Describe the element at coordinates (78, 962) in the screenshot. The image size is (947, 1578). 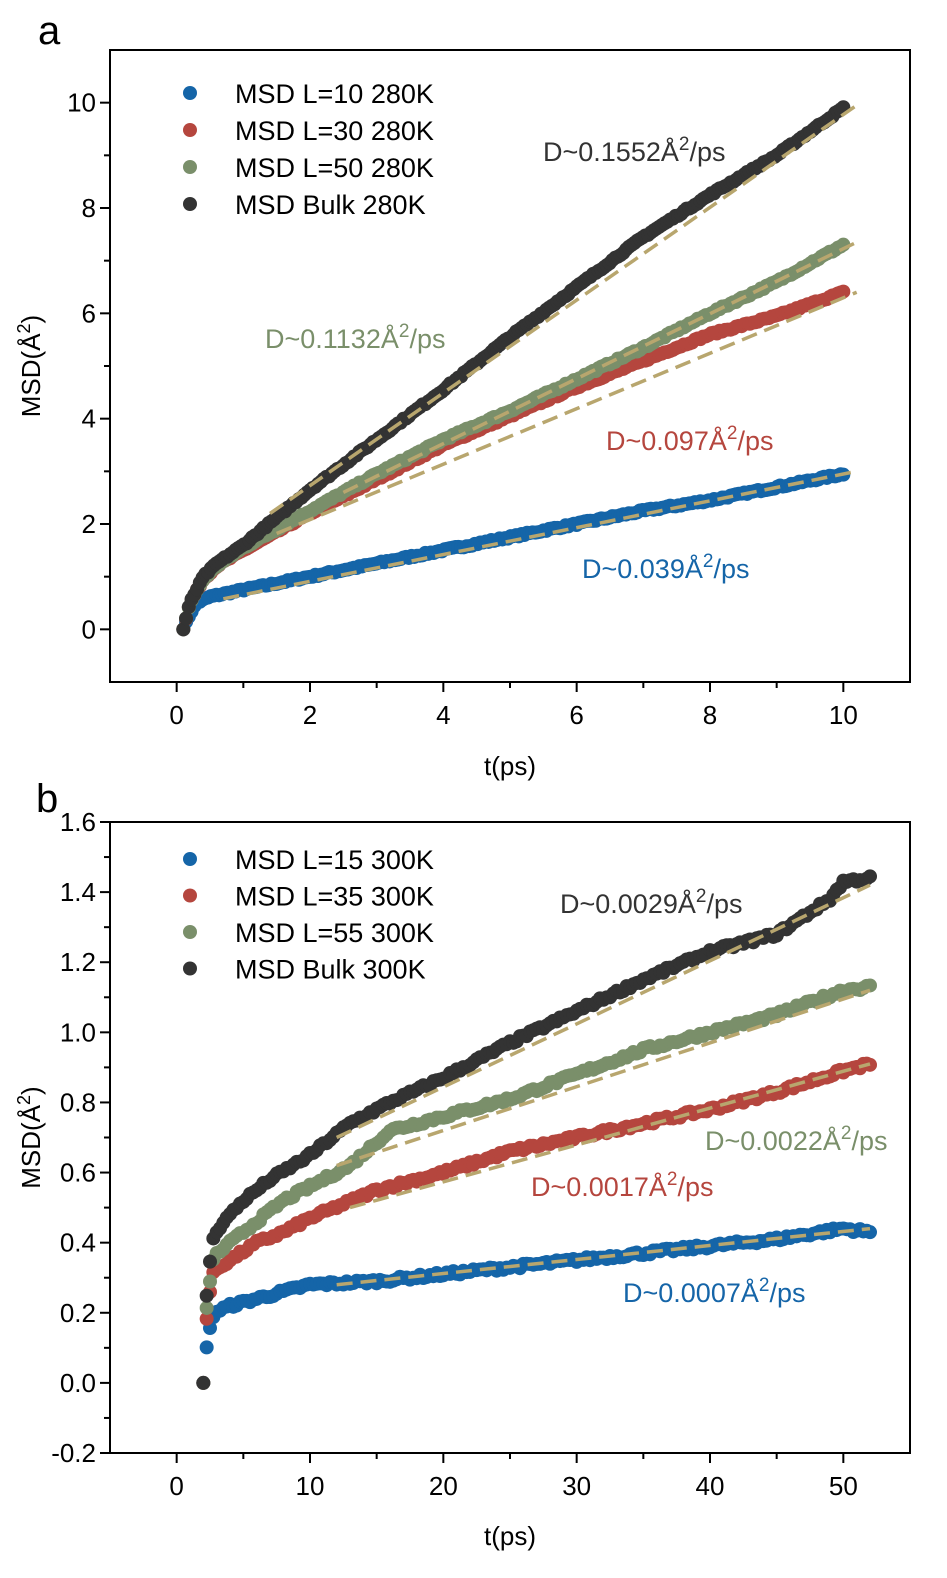
I see `y-tick-label: 1.2` at that location.